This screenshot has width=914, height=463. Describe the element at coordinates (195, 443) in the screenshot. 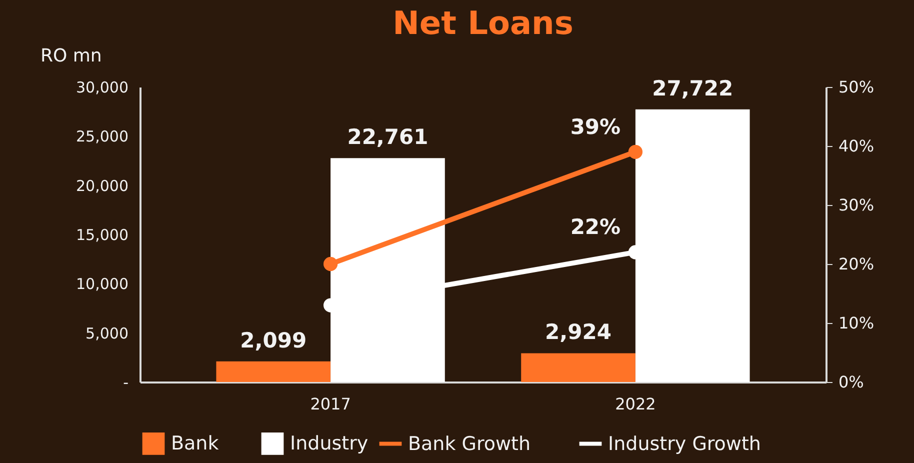

I see `legend-label: Bank` at that location.